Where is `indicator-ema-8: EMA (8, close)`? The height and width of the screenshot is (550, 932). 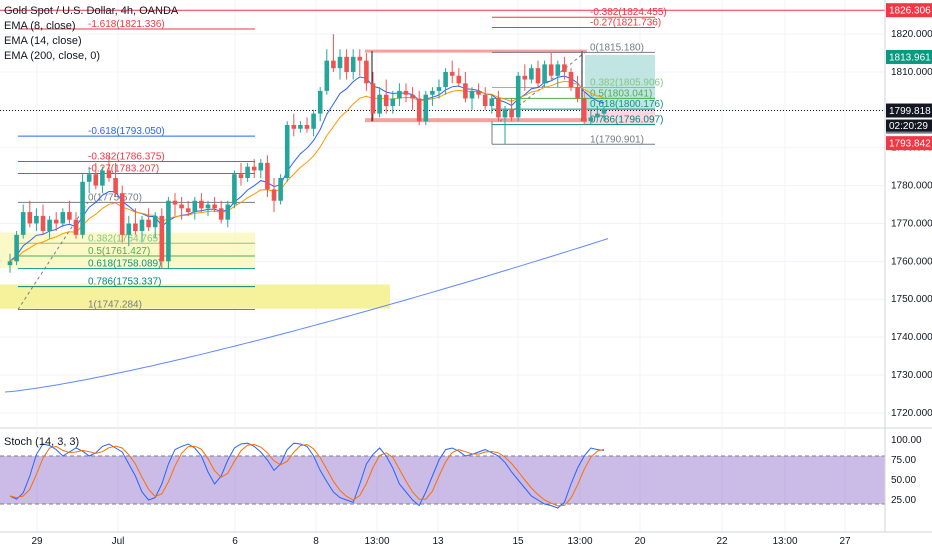 indicator-ema-8: EMA (8, close) is located at coordinates (40, 26).